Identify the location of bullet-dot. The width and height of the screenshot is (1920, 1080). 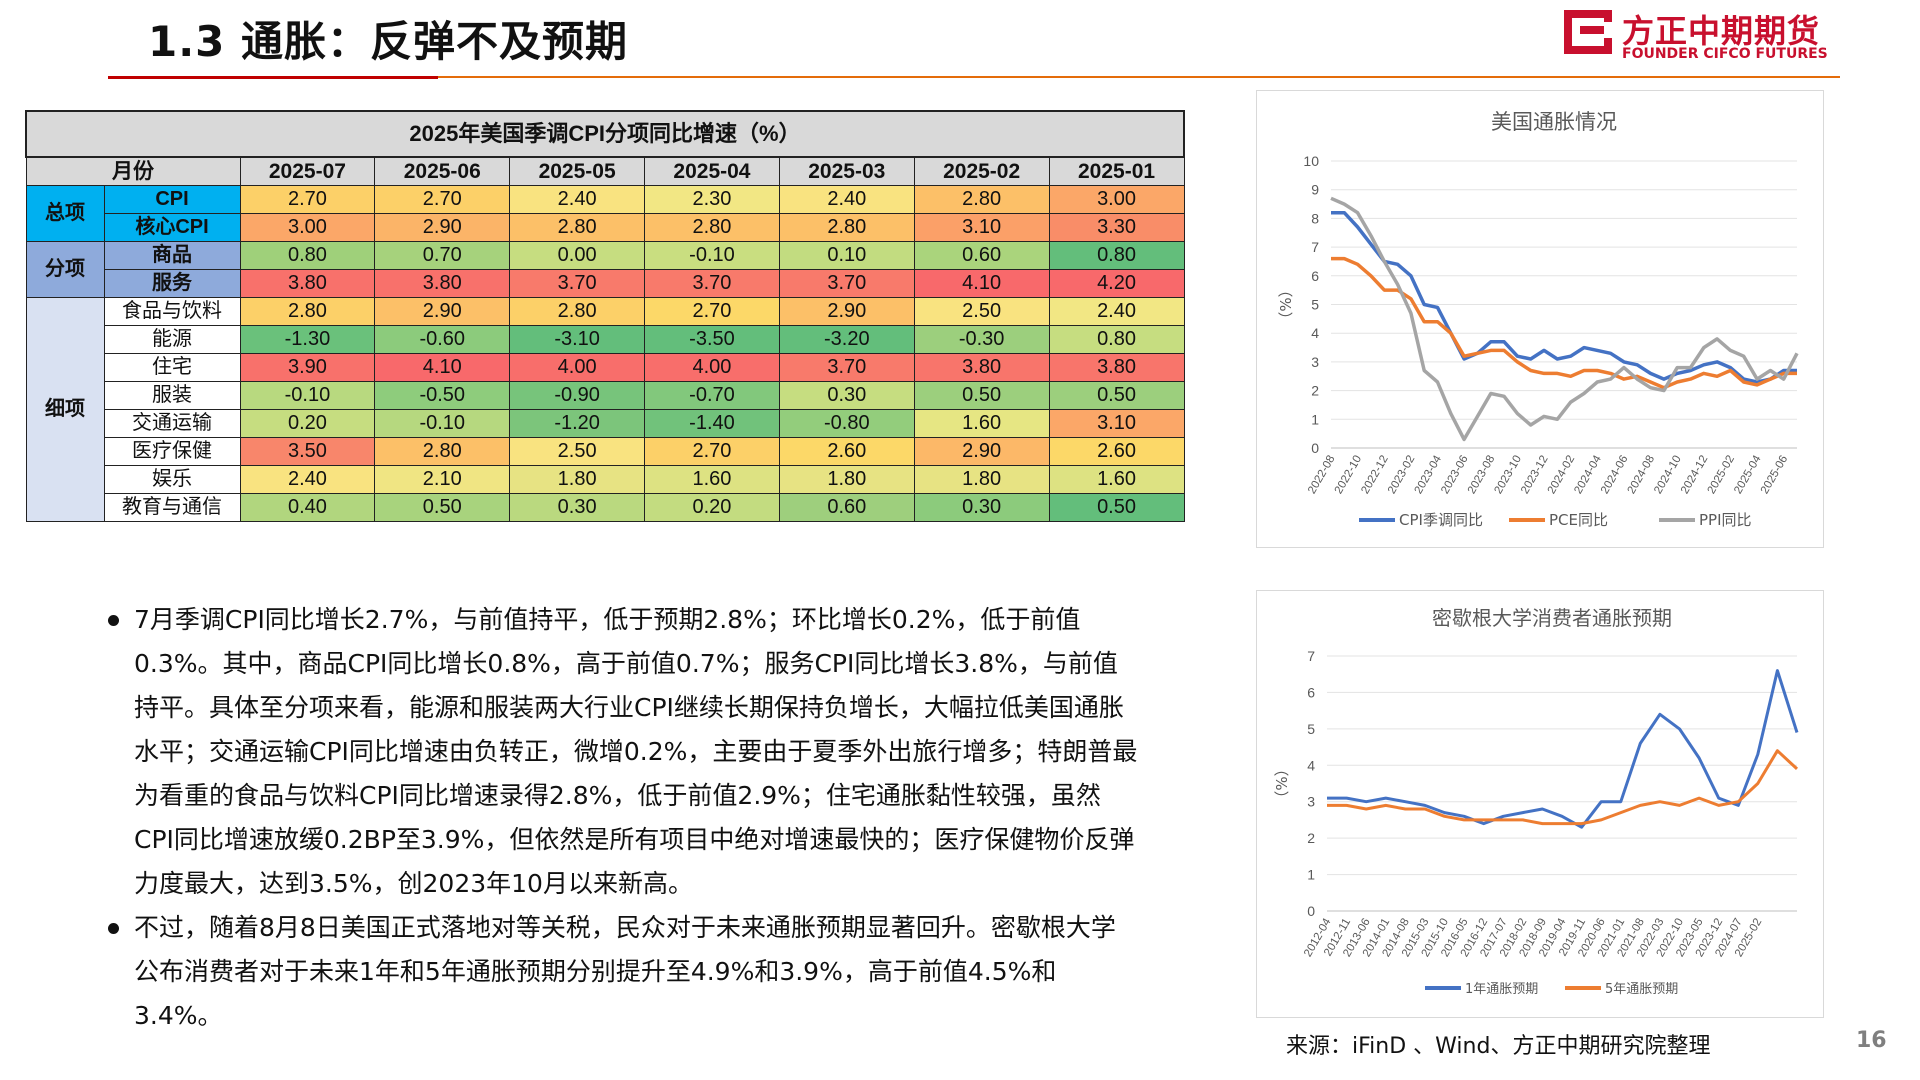
(113, 928).